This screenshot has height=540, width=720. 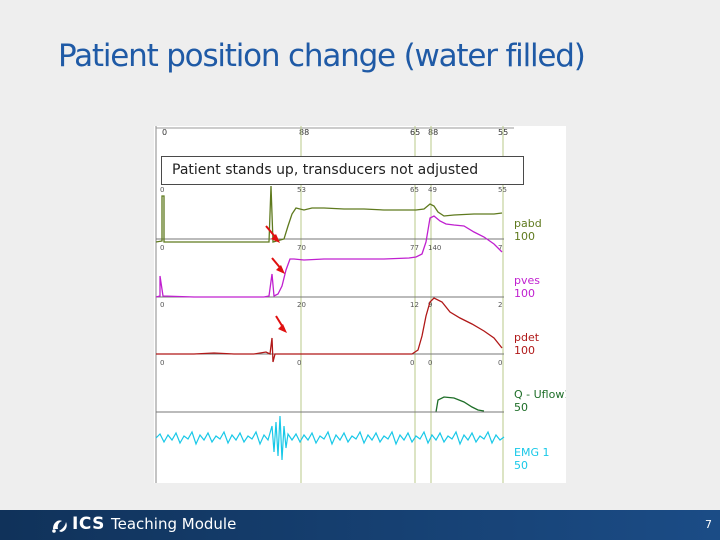 I want to click on row-3-value-1: 20, so click(x=301, y=305).